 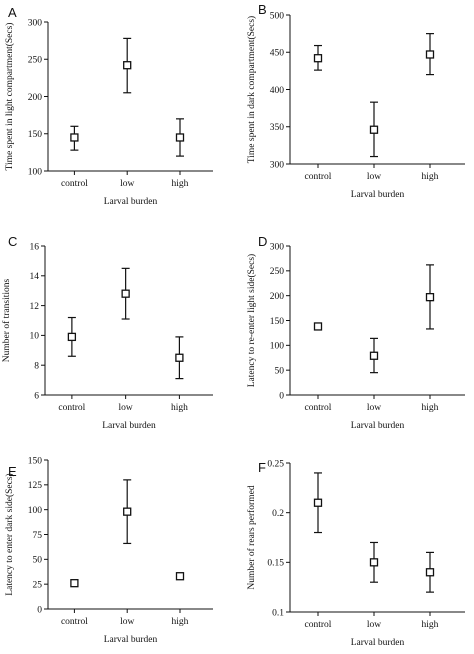 I want to click on panel-letter: B, so click(x=262, y=9).